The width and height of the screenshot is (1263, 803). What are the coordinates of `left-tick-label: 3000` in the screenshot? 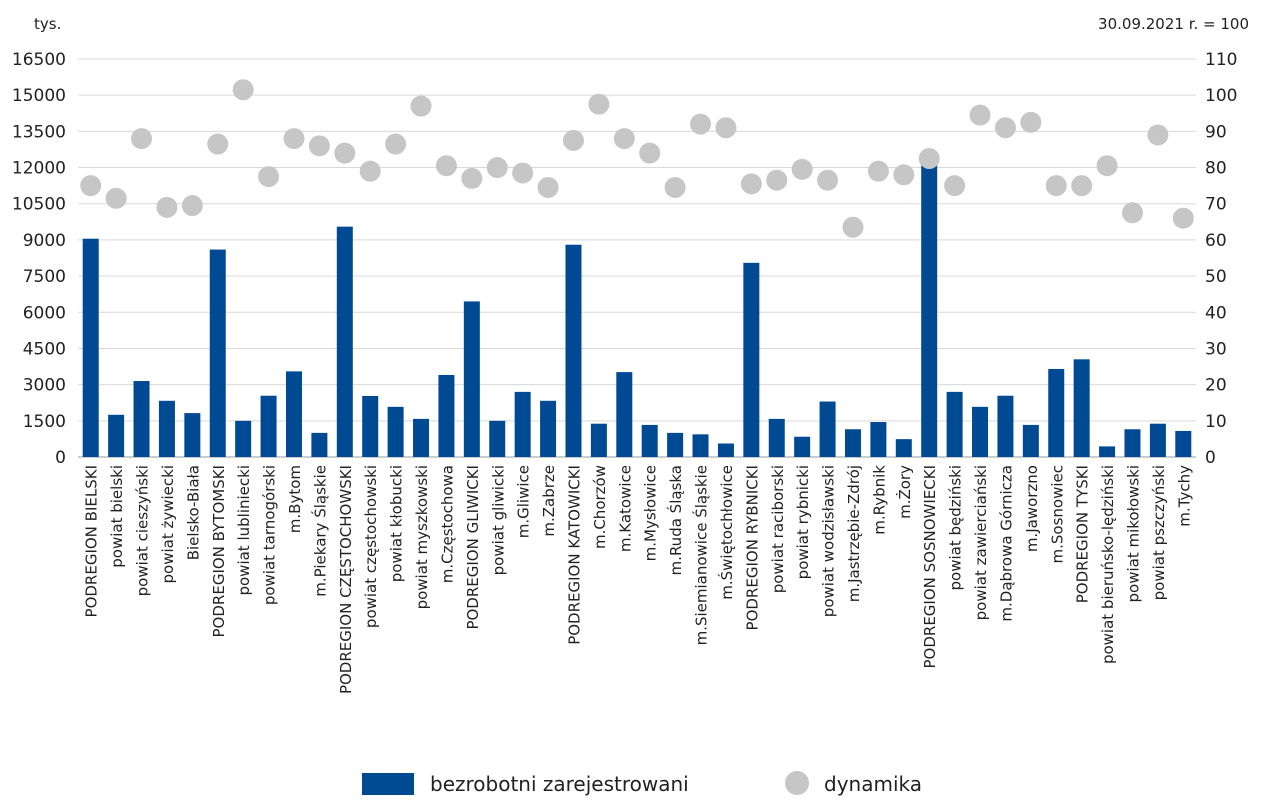 It's located at (44, 386).